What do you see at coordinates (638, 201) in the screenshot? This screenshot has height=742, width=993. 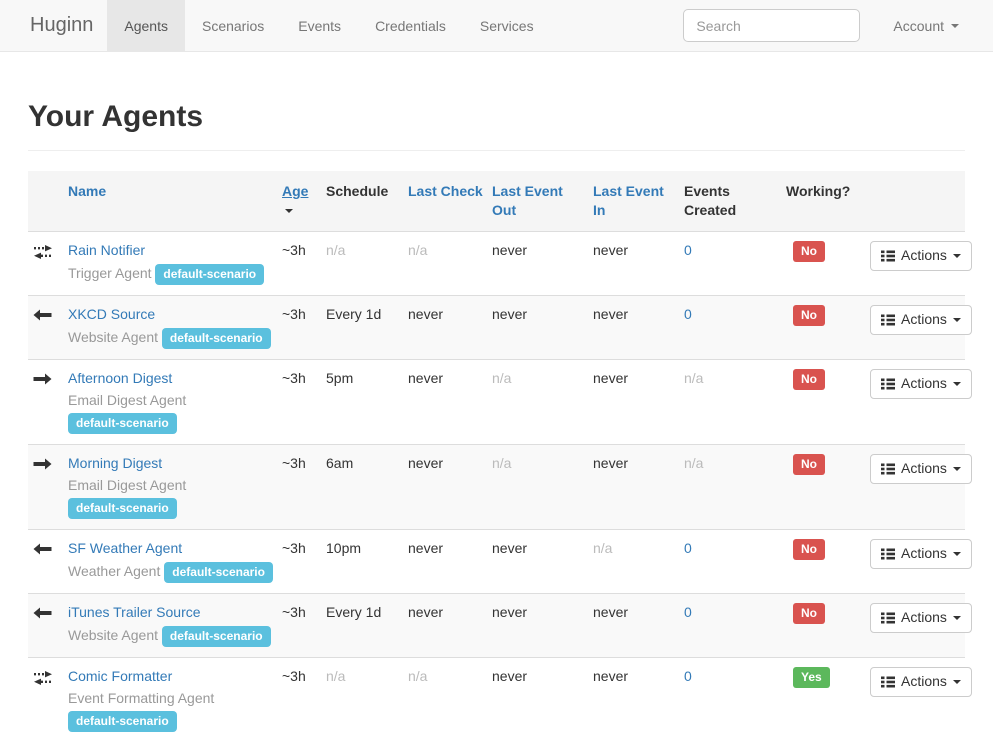 I see `column-header-last_event_in: Last Event In` at bounding box center [638, 201].